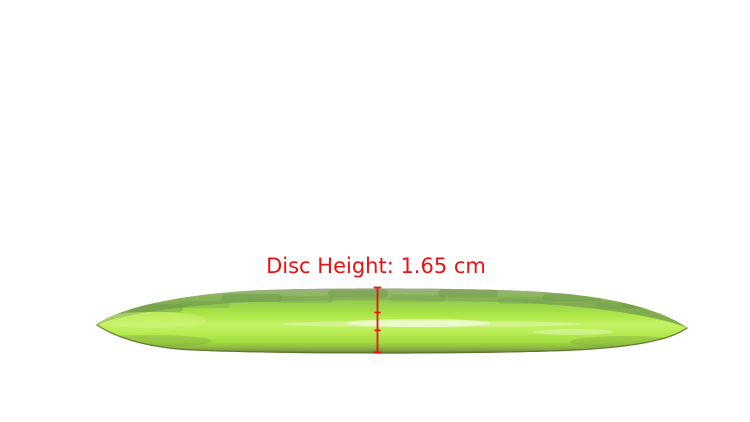  I want to click on measurement-line, so click(377, 320).